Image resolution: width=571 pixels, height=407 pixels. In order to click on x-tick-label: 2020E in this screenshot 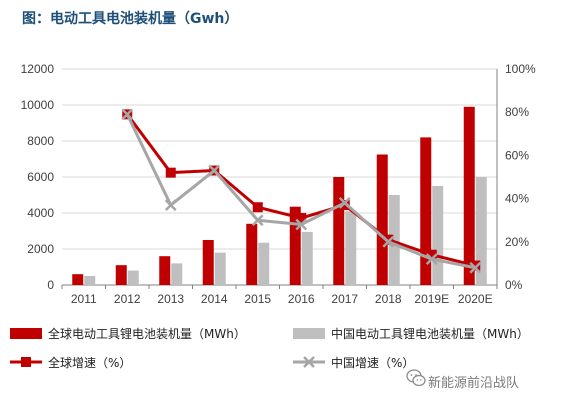, I will do `click(475, 299)`.